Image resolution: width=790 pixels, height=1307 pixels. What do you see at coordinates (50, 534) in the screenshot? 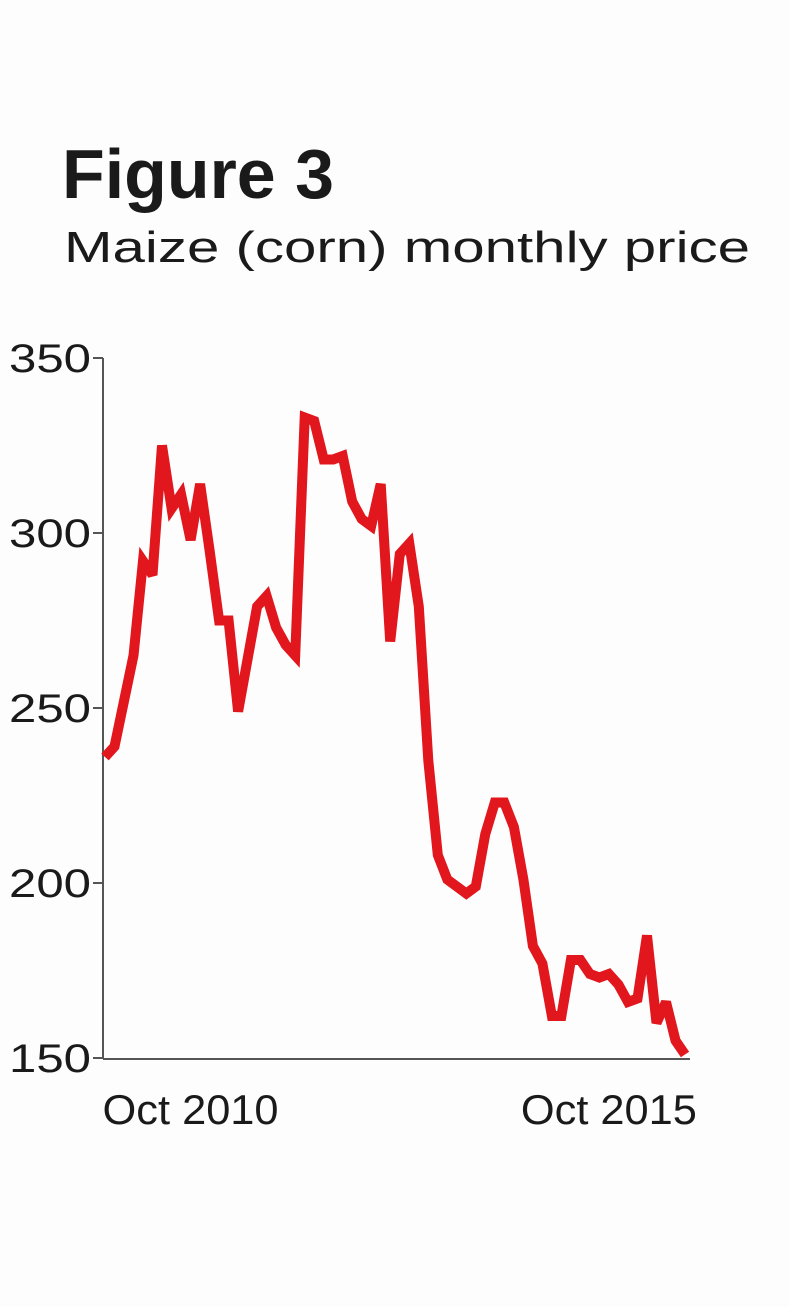
I see `y-tick-label: 300` at bounding box center [50, 534].